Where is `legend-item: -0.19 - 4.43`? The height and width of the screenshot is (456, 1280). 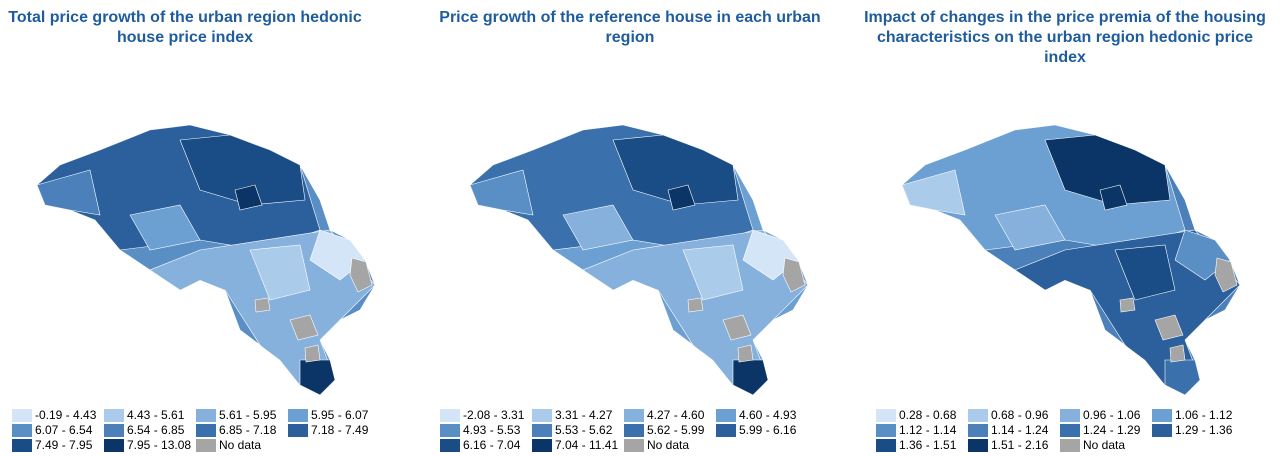 legend-item: -0.19 - 4.43 is located at coordinates (58, 415).